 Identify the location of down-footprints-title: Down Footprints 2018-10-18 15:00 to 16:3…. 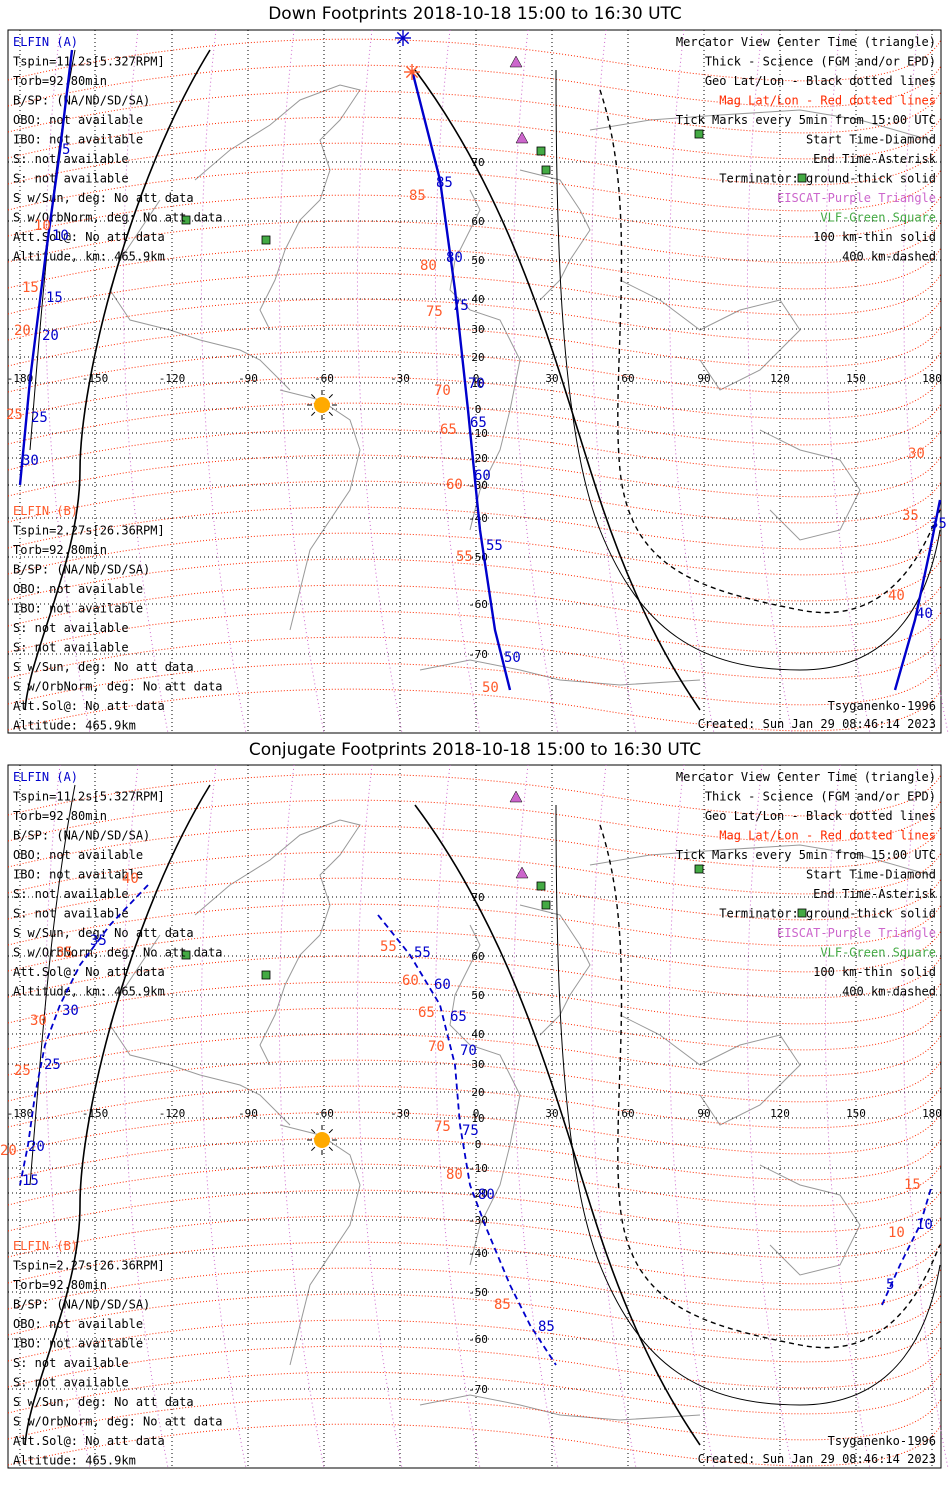
(475, 14).